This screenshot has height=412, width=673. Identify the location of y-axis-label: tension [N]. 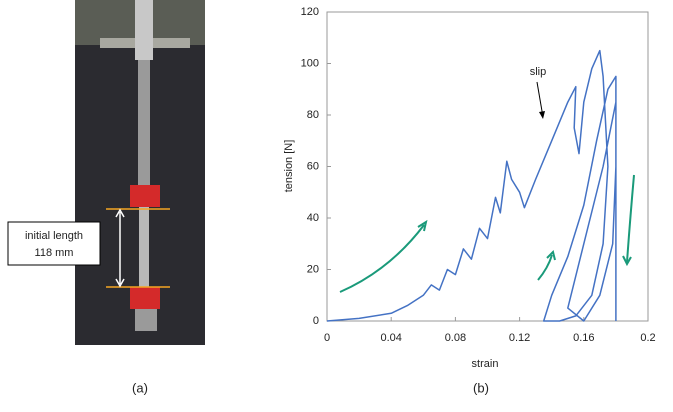
(289, 166).